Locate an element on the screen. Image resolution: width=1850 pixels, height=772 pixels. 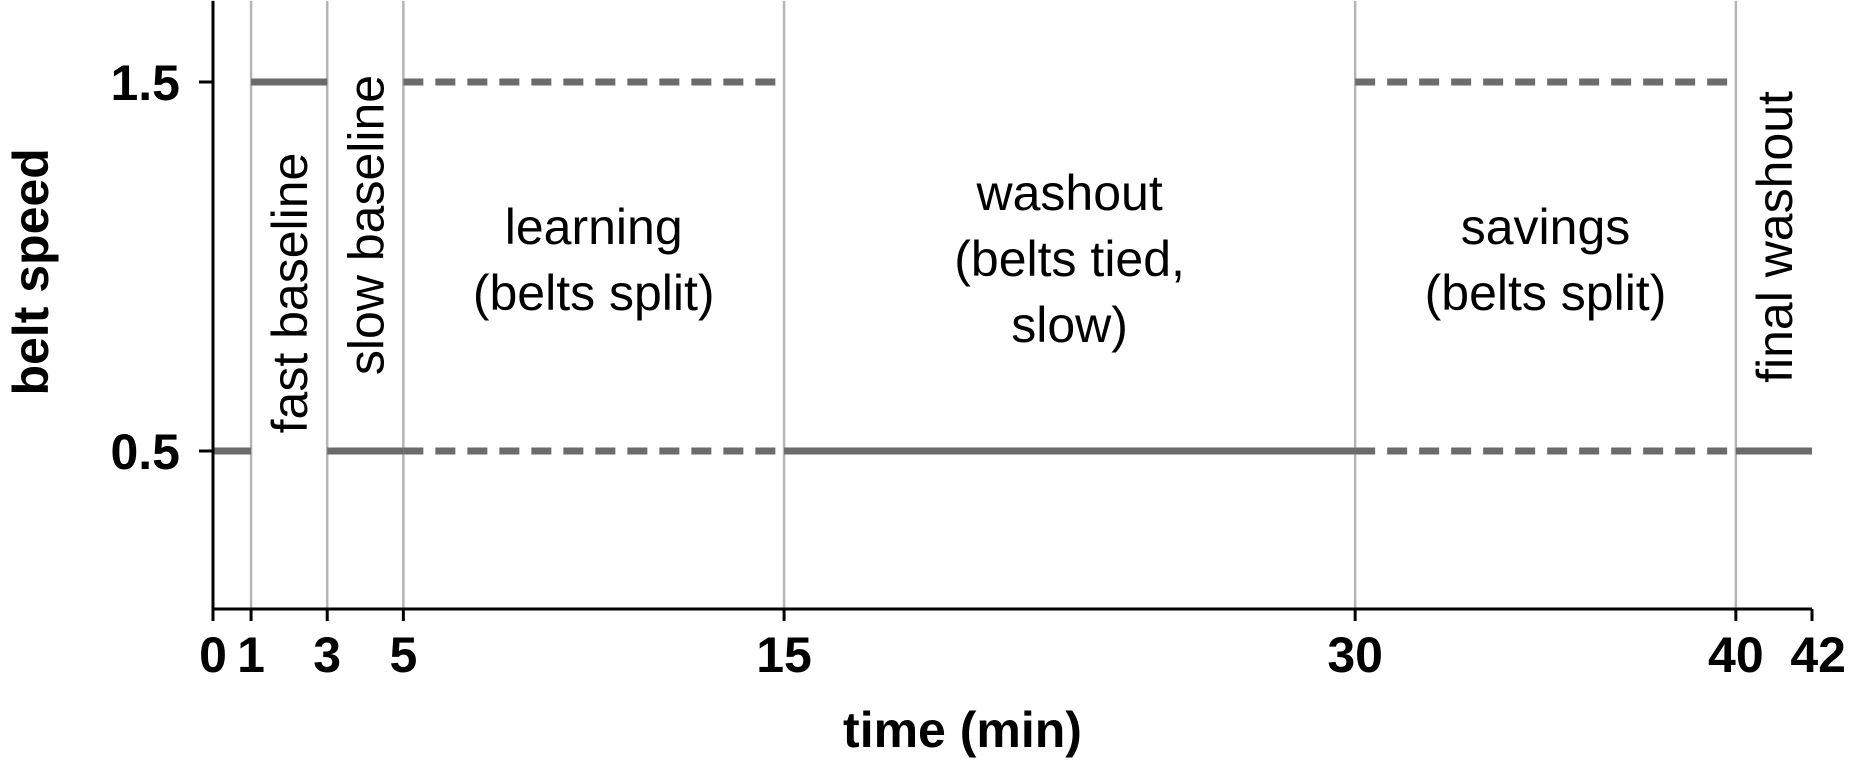
fast-baseline-label: fast baseline is located at coordinates (290, 293).